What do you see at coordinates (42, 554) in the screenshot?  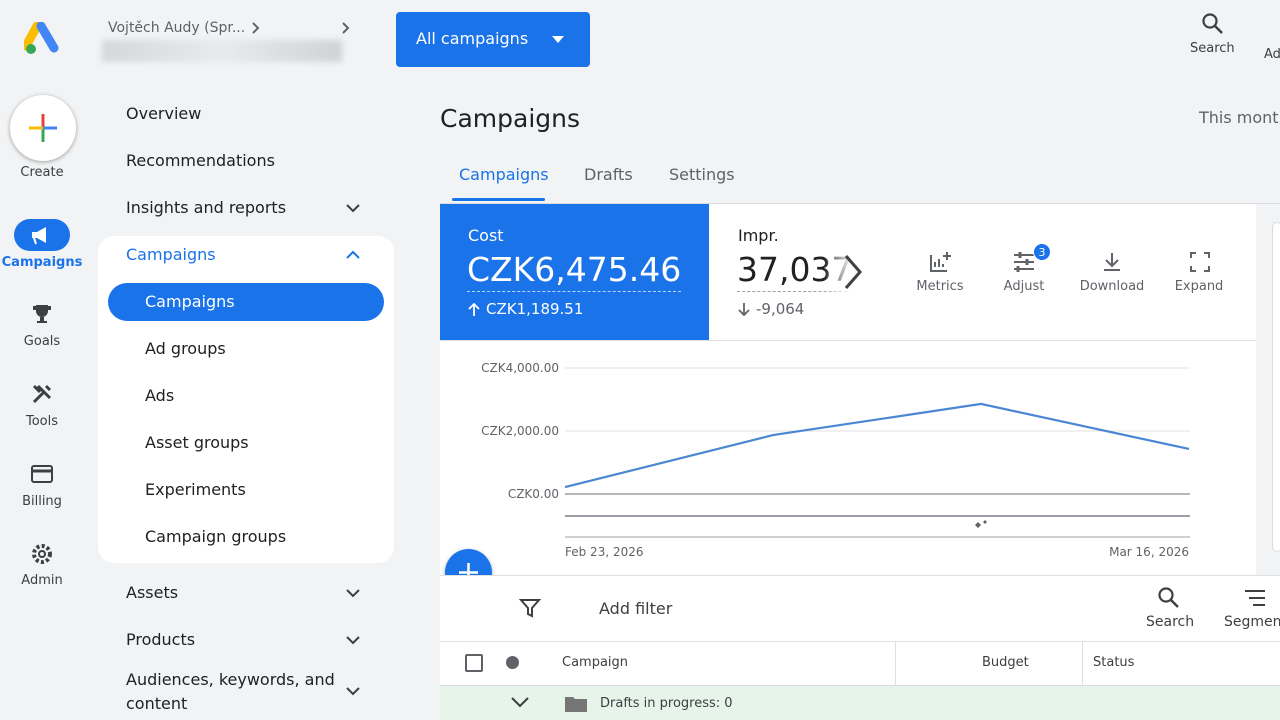 I see `admin-icon` at bounding box center [42, 554].